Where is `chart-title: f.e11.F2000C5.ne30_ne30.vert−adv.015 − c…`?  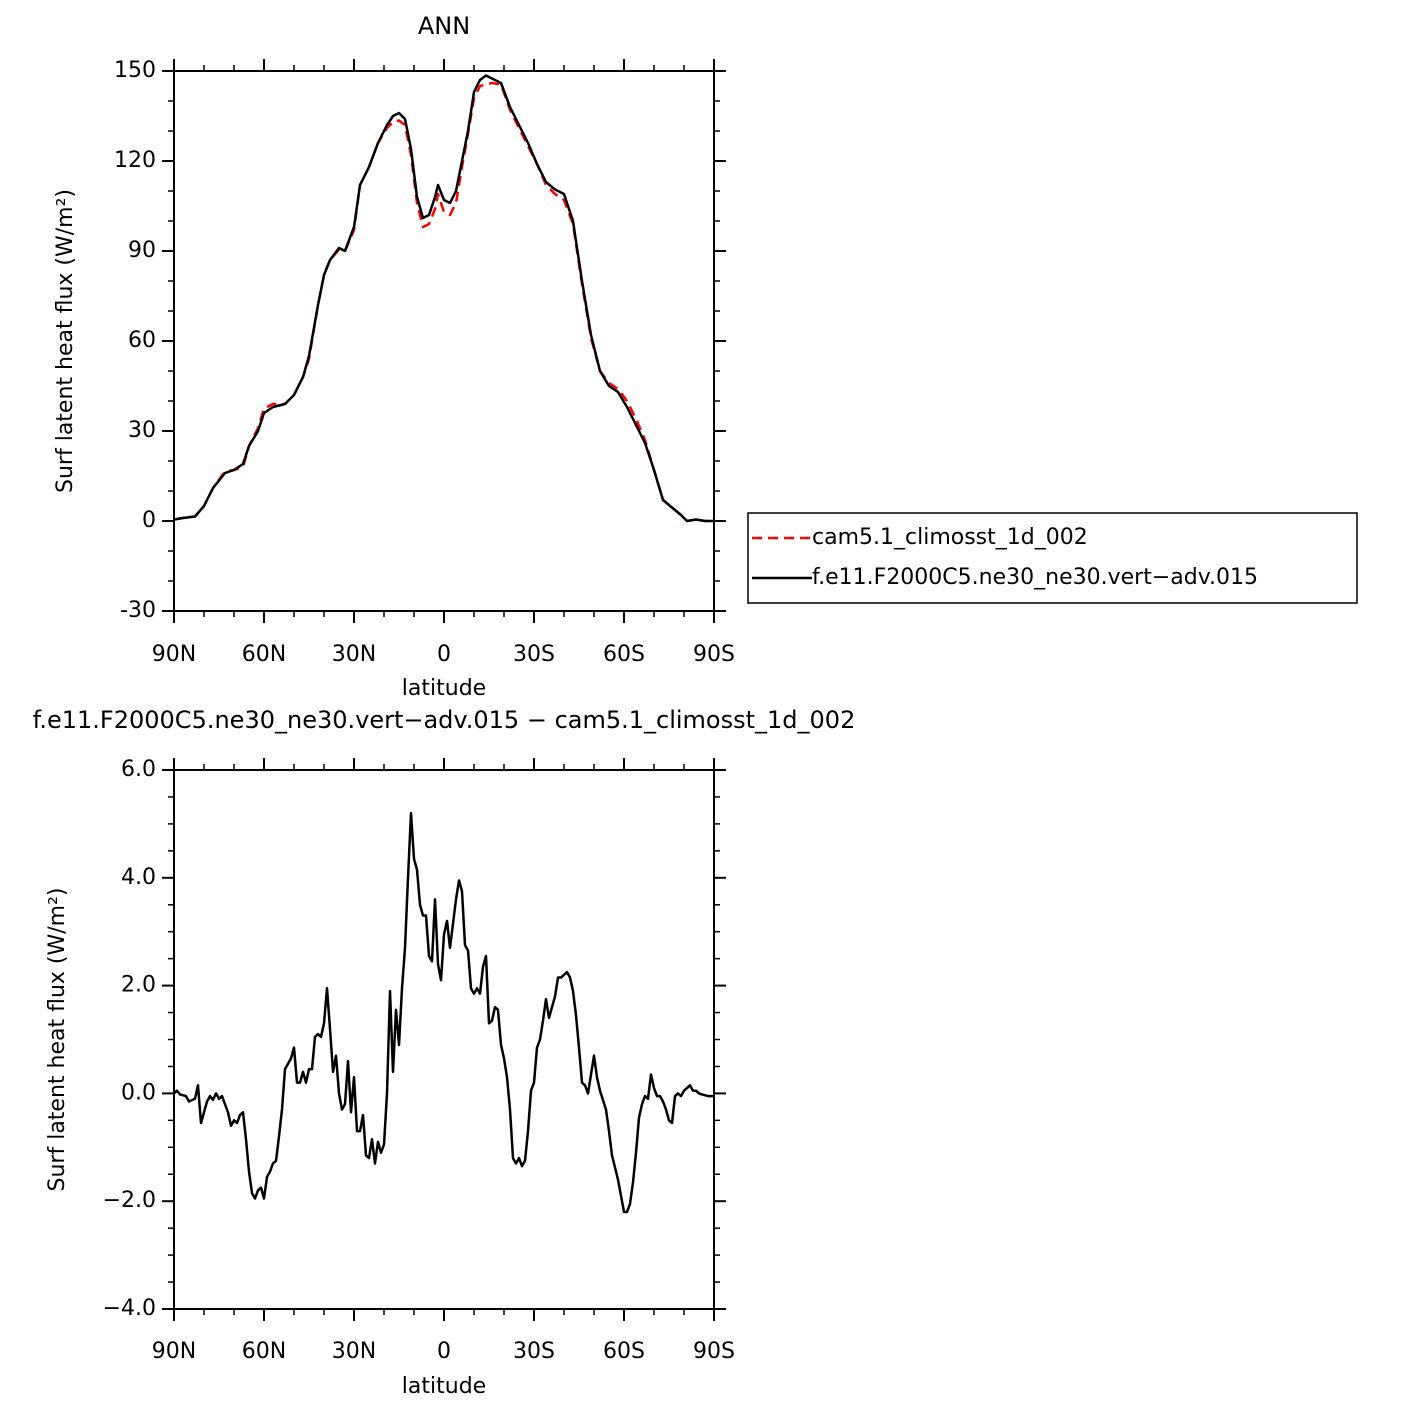
chart-title: f.e11.F2000C5.ne30_ne30.vert−adv.015 − c… is located at coordinates (444, 720).